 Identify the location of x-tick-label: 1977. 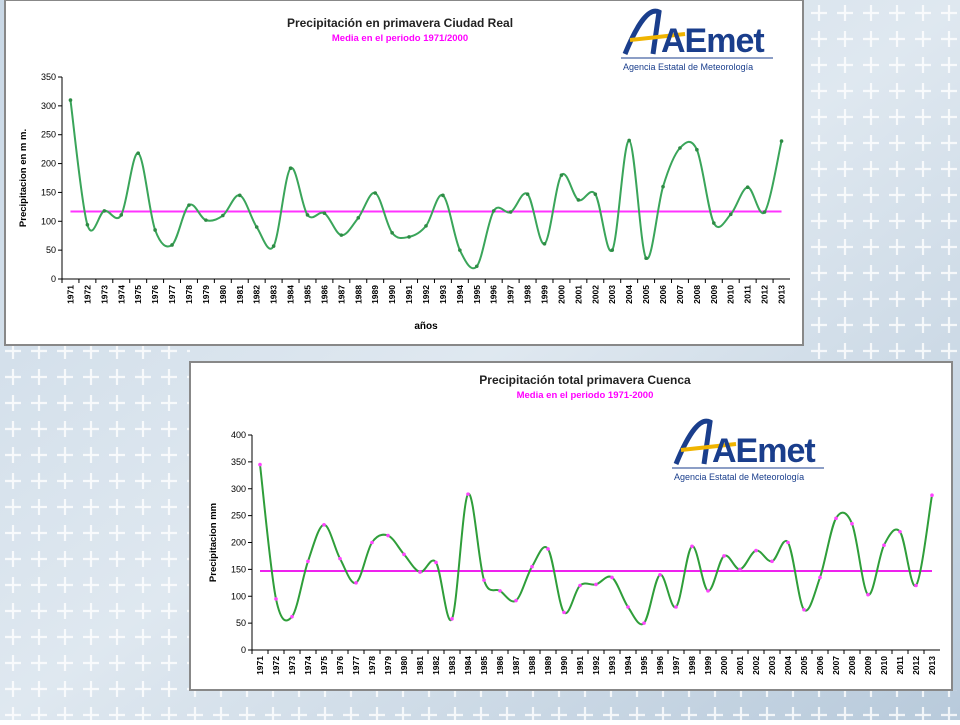
(356, 665).